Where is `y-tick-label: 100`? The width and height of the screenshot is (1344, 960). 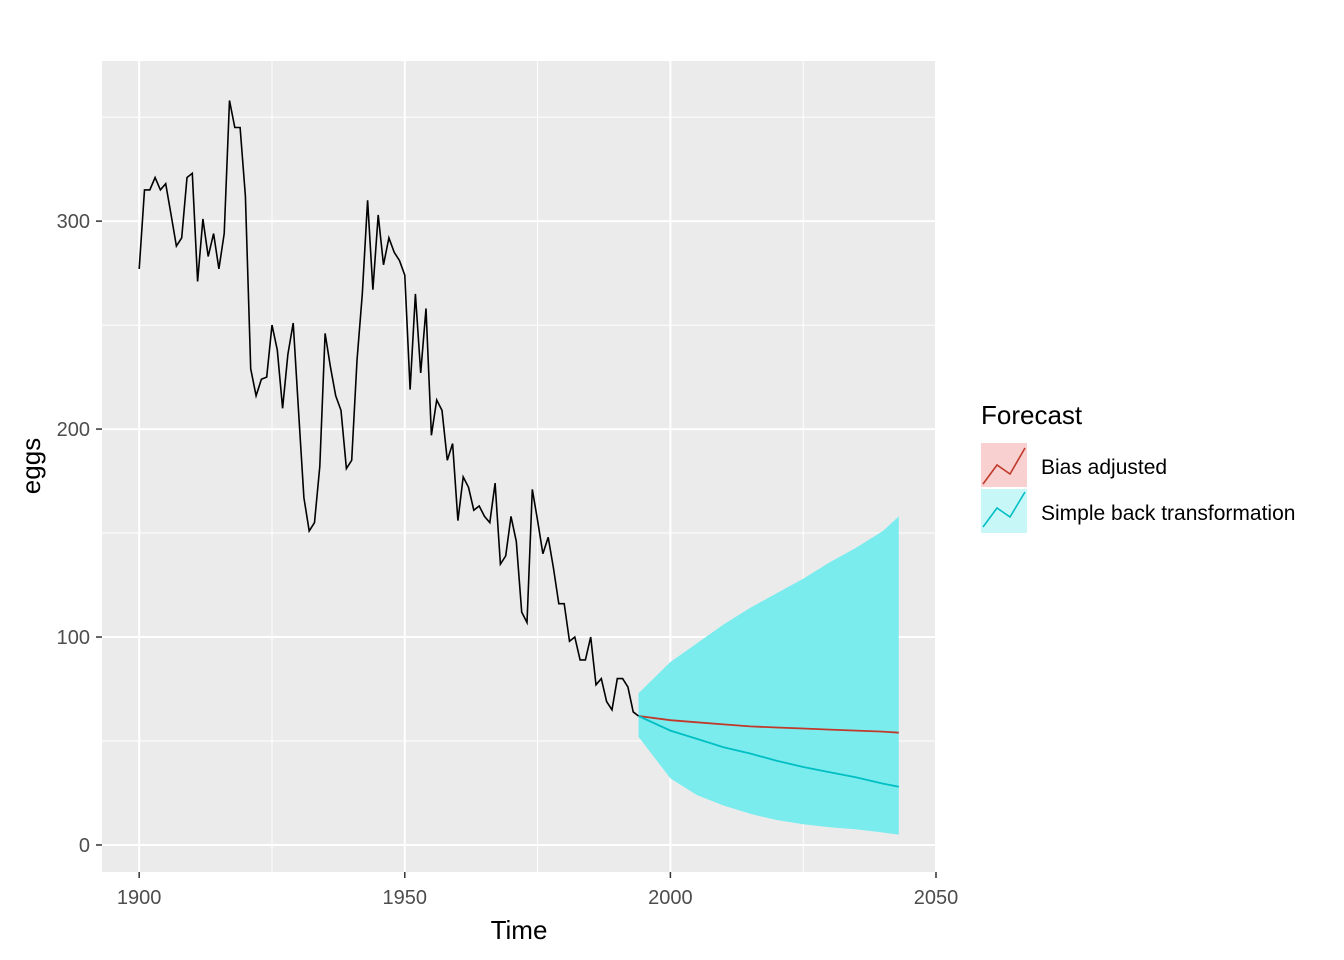 y-tick-label: 100 is located at coordinates (73, 638).